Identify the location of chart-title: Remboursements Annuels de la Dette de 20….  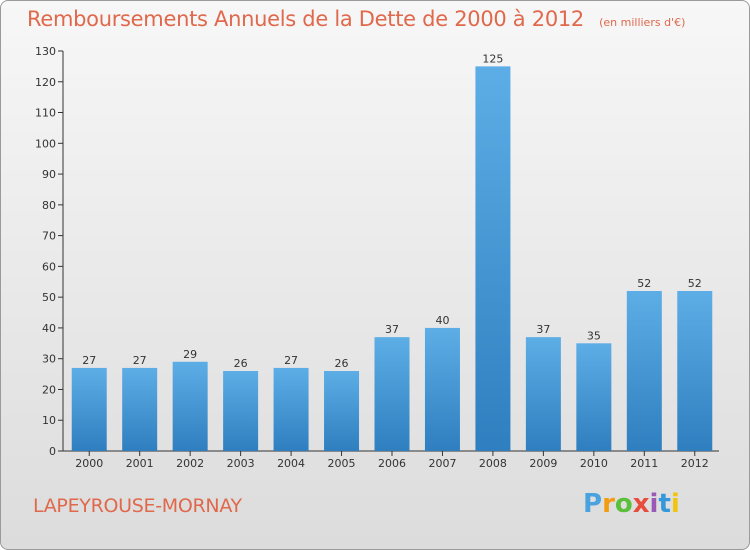
(305, 19).